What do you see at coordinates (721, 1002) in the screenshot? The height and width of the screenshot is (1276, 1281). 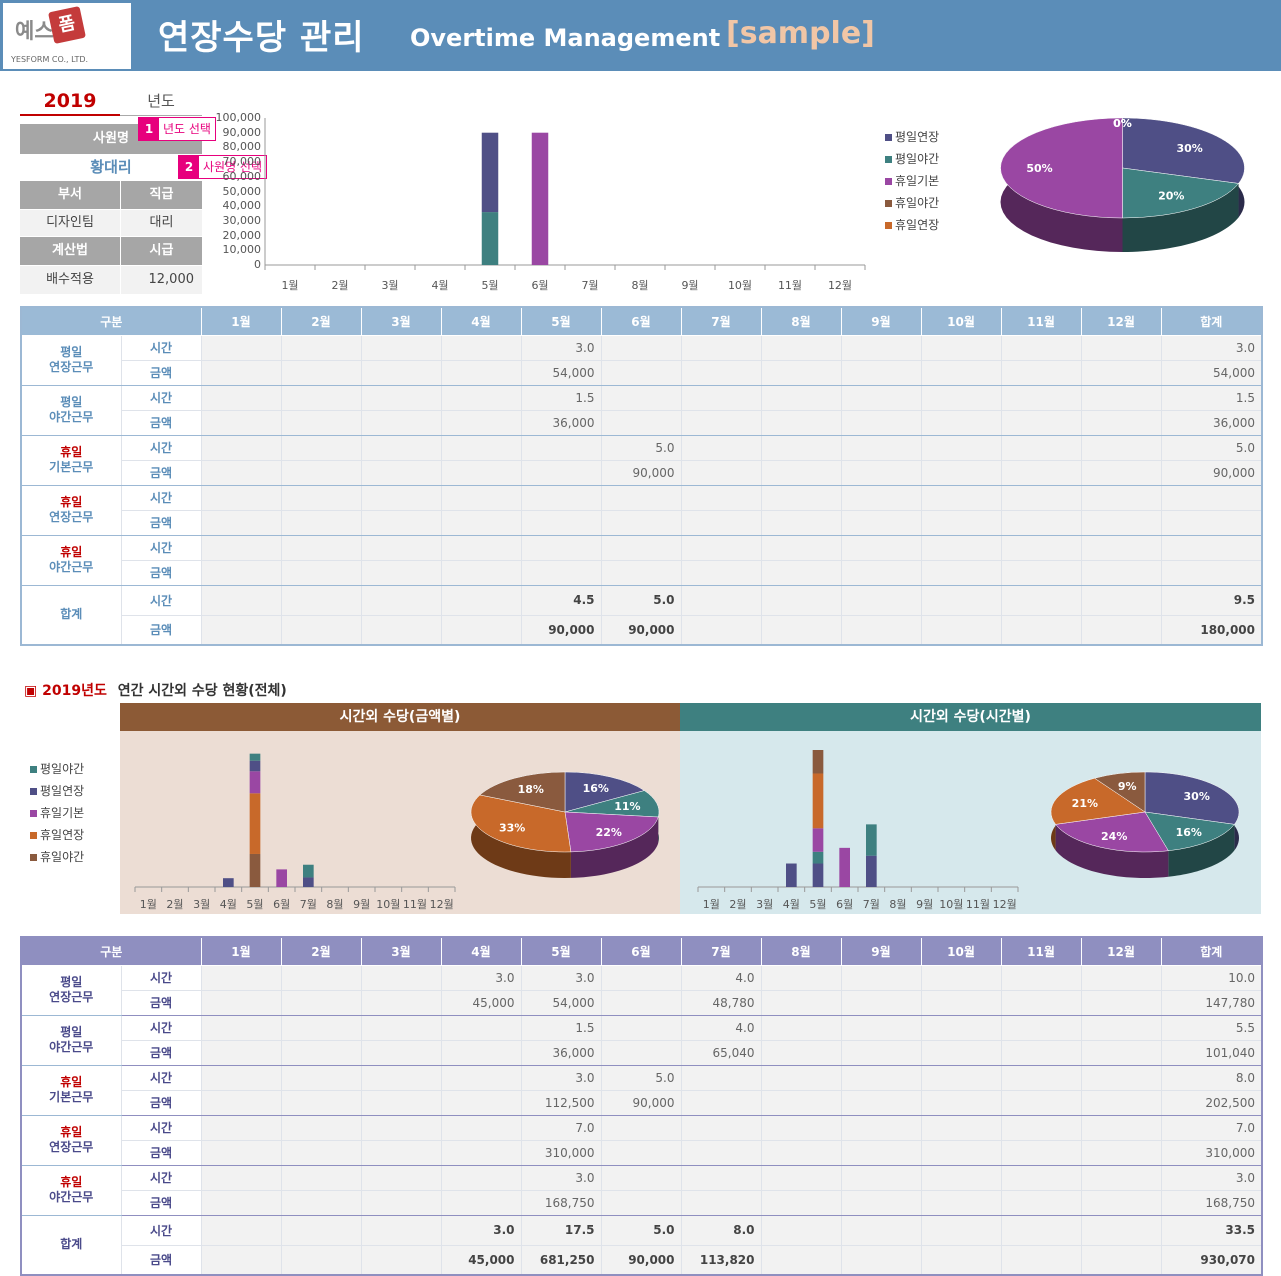 I see `cell-amount: 48,780` at bounding box center [721, 1002].